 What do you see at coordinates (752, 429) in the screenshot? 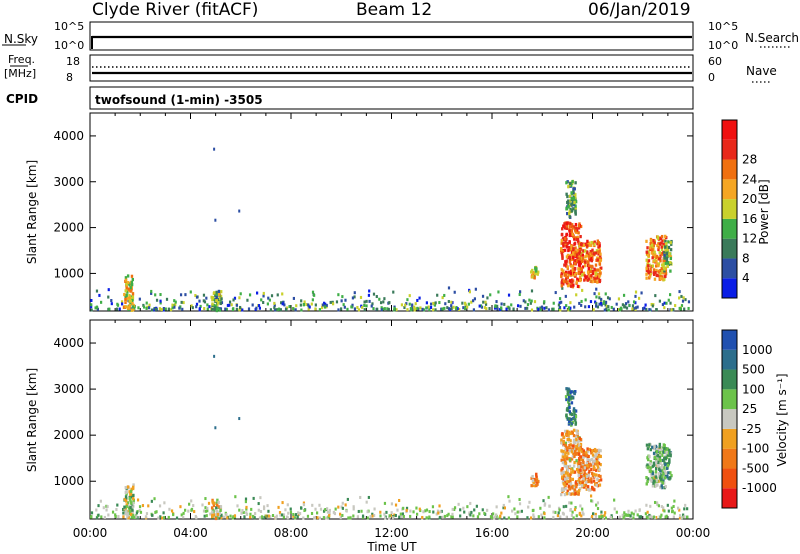
I see `colorbar-tick-label: -25` at bounding box center [752, 429].